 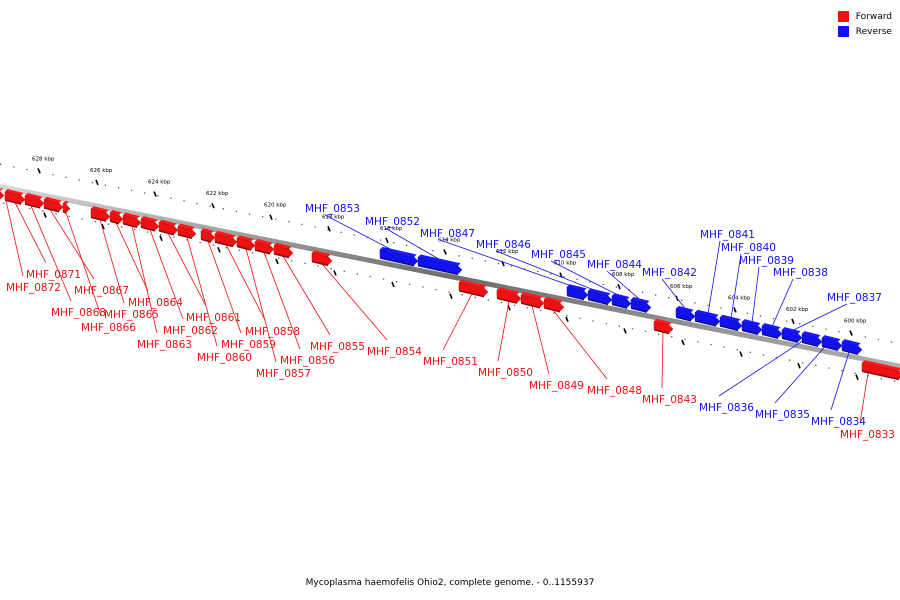 What do you see at coordinates (726, 408) in the screenshot?
I see `gene-label: MHF_0836` at bounding box center [726, 408].